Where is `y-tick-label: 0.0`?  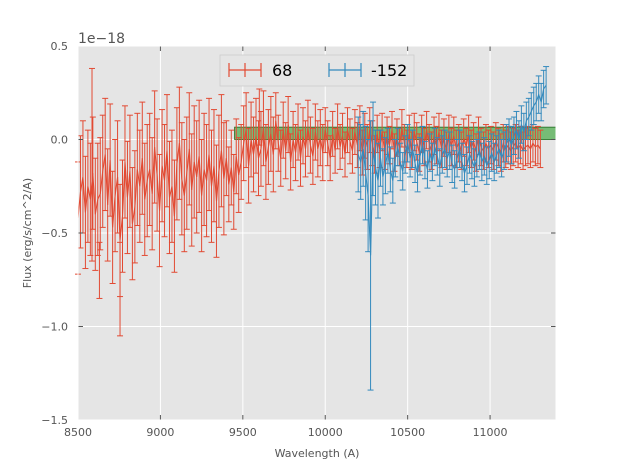
y-tick-label: 0.0 is located at coordinates (60, 140).